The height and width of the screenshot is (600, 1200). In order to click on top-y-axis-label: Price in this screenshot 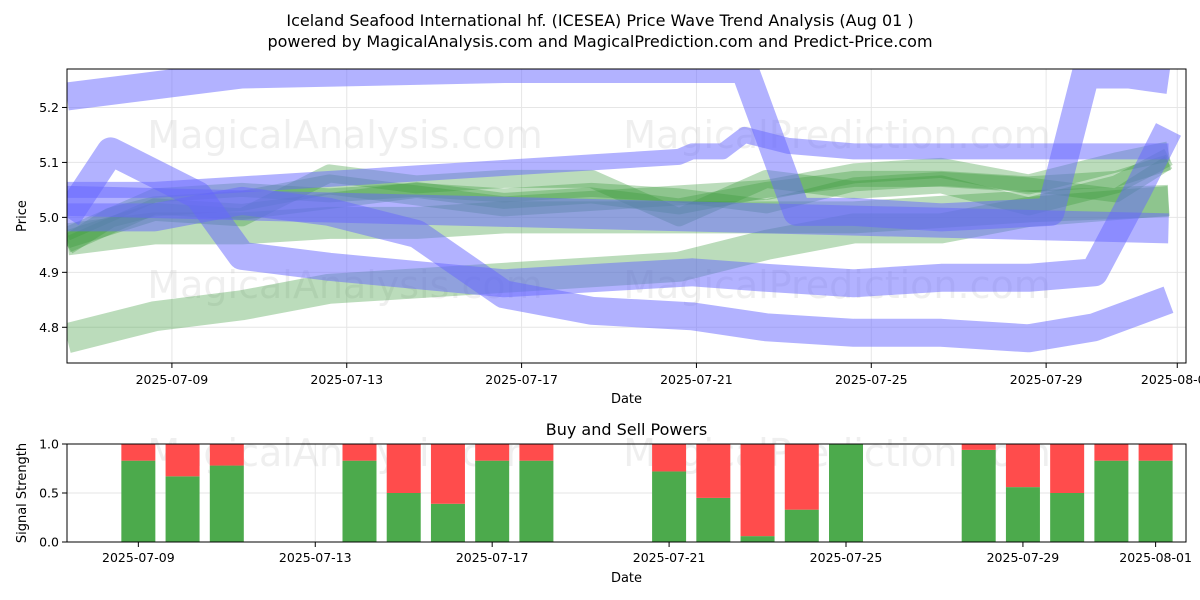, I will do `click(22, 216)`.